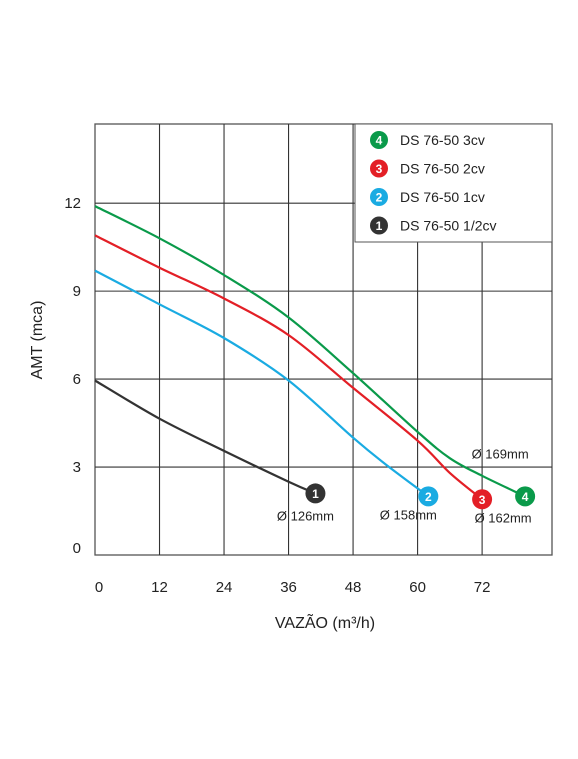 This screenshot has height=759, width=578. Describe the element at coordinates (442, 197) in the screenshot. I see `legend-label: DS 76-50 1cv` at that location.